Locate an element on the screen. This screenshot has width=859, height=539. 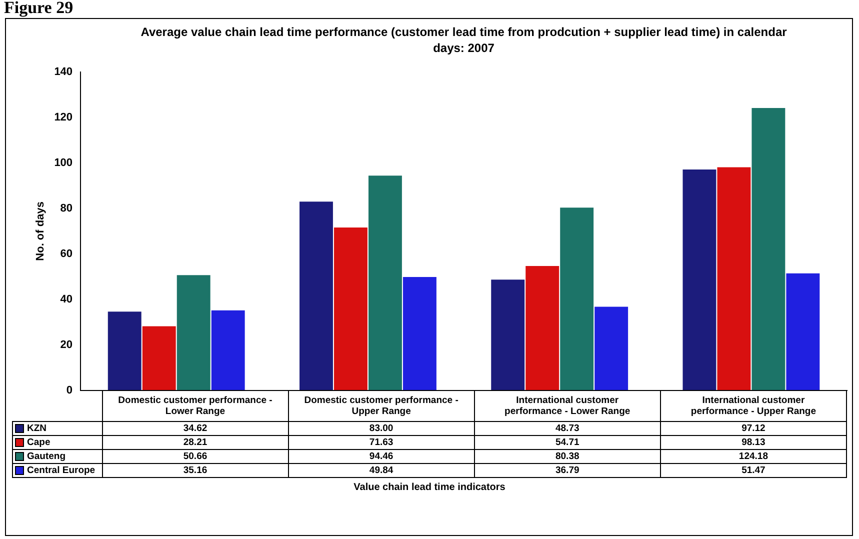
x-tick-label: International customer performance - Upper Range is located at coordinates (753, 406).